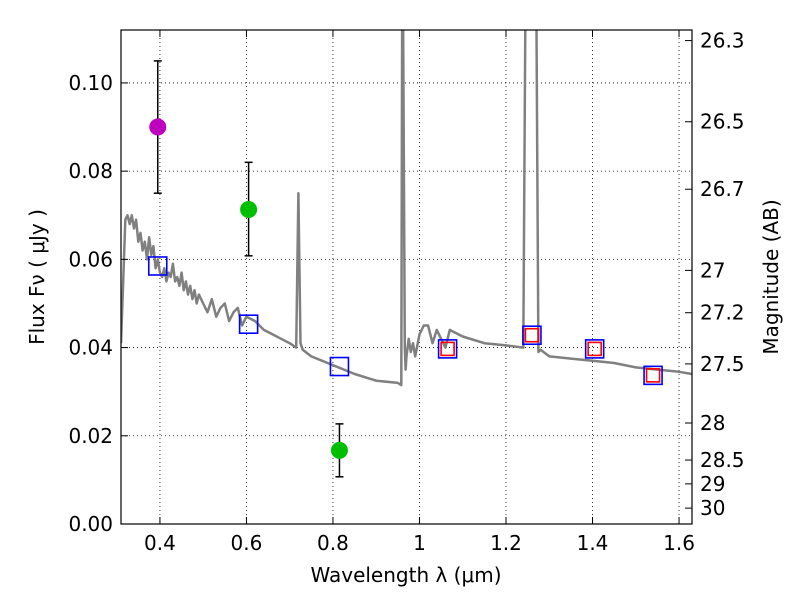 The width and height of the screenshot is (800, 600). Describe the element at coordinates (506, 543) in the screenshot. I see `x-tick-label: 1.2` at that location.